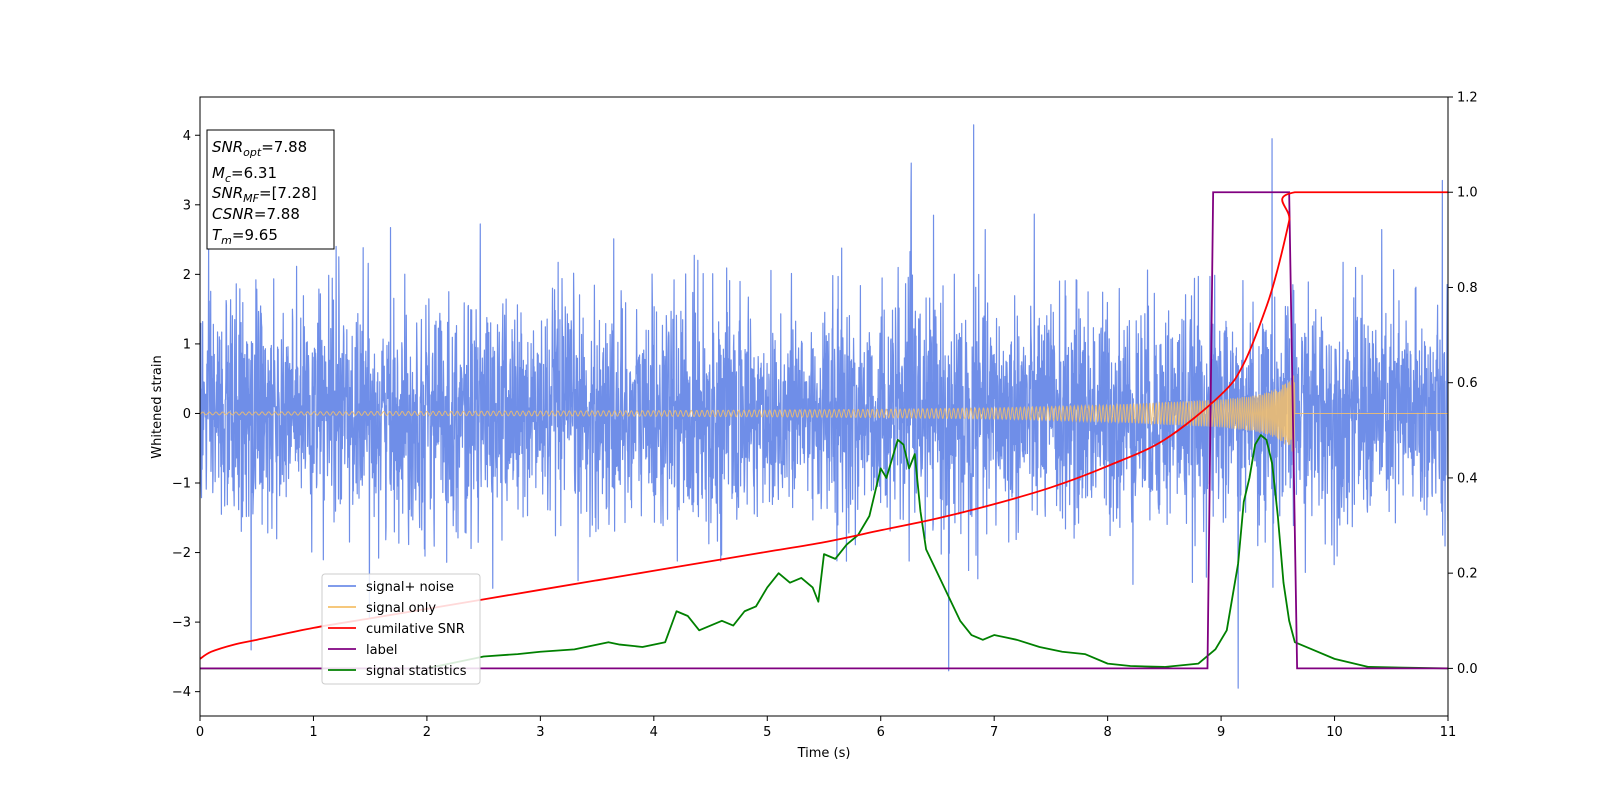 This screenshot has height=800, width=1600. What do you see at coordinates (1467, 98) in the screenshot?
I see `y-right-tick-label: 1.2` at bounding box center [1467, 98].